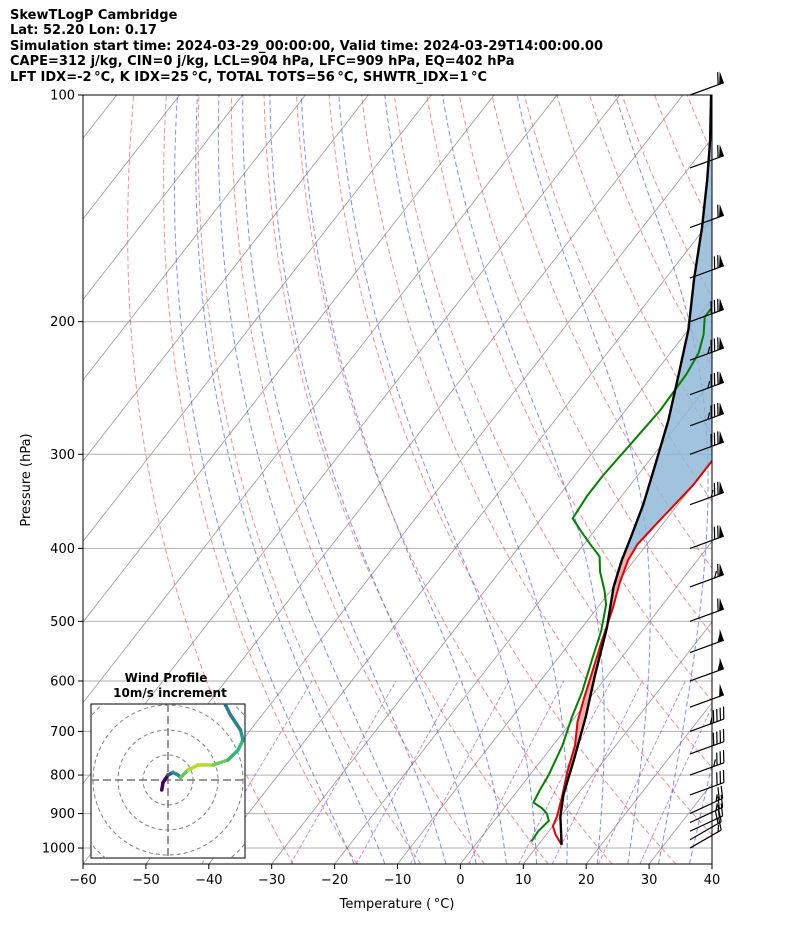  I want to click on y-tick-label: 600, so click(62, 681).